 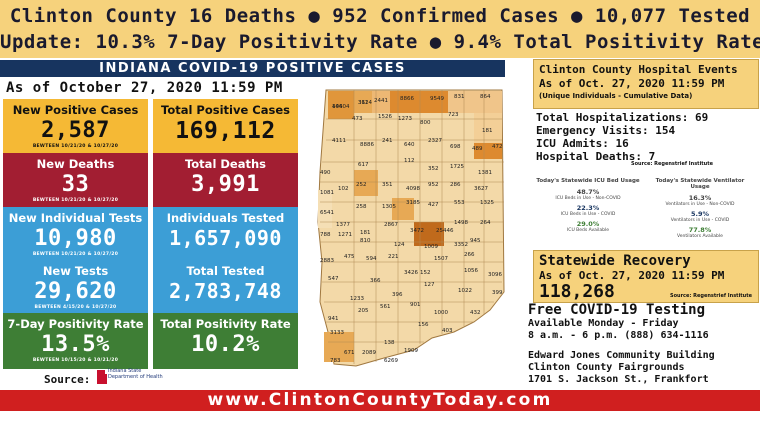 What do you see at coordinates (75, 344) in the screenshot?
I see `box-value: 13.5%` at bounding box center [75, 344].